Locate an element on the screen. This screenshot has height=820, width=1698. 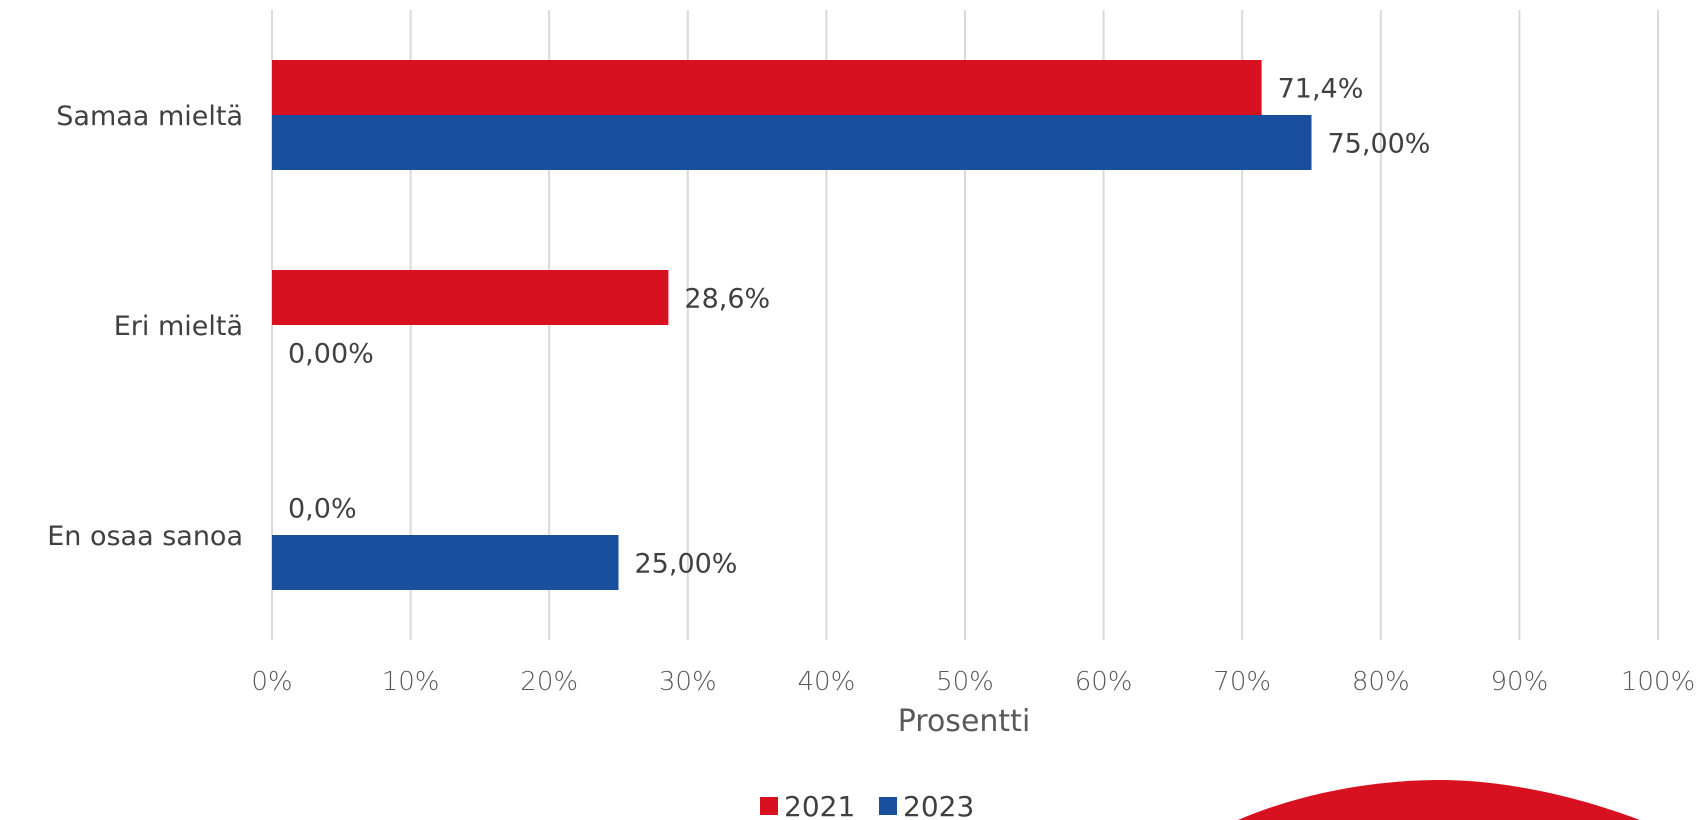
x-tick-label: 100% is located at coordinates (1658, 682).